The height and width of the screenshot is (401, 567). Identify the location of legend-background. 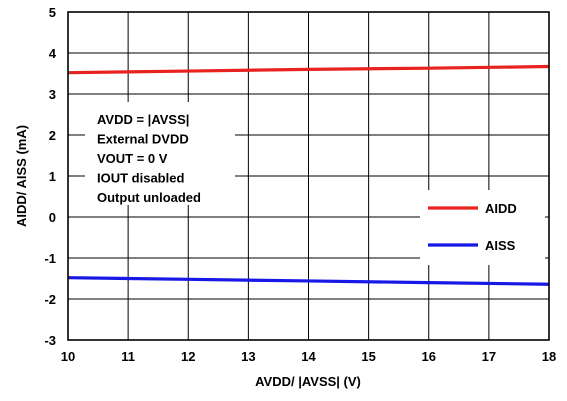
(482, 227).